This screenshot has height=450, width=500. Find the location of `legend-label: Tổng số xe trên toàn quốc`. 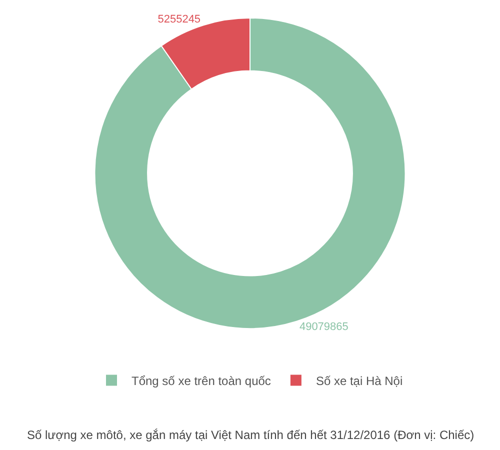

legend-label: Tổng số xe trên toàn quốc is located at coordinates (201, 381).